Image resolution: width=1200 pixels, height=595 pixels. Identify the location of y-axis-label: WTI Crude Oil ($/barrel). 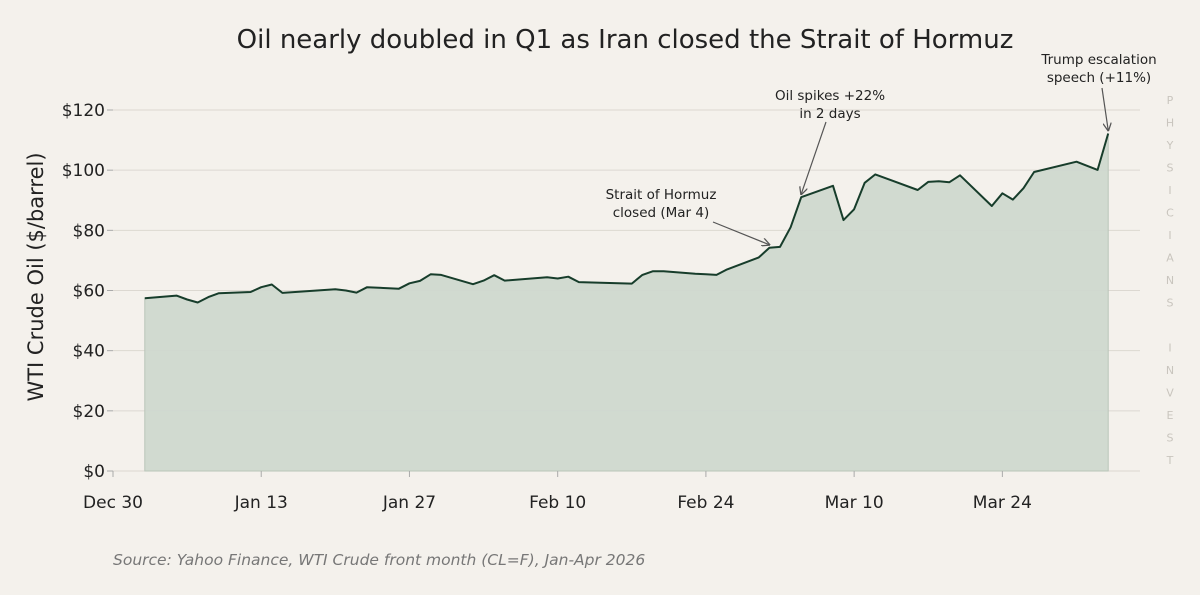
(36, 276).